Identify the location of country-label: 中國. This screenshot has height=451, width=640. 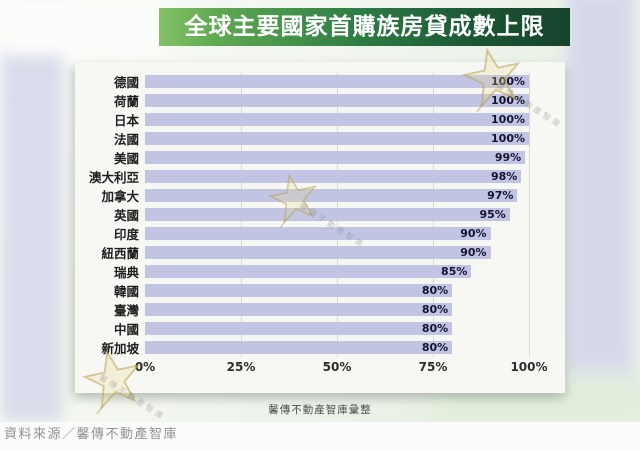
(126, 329).